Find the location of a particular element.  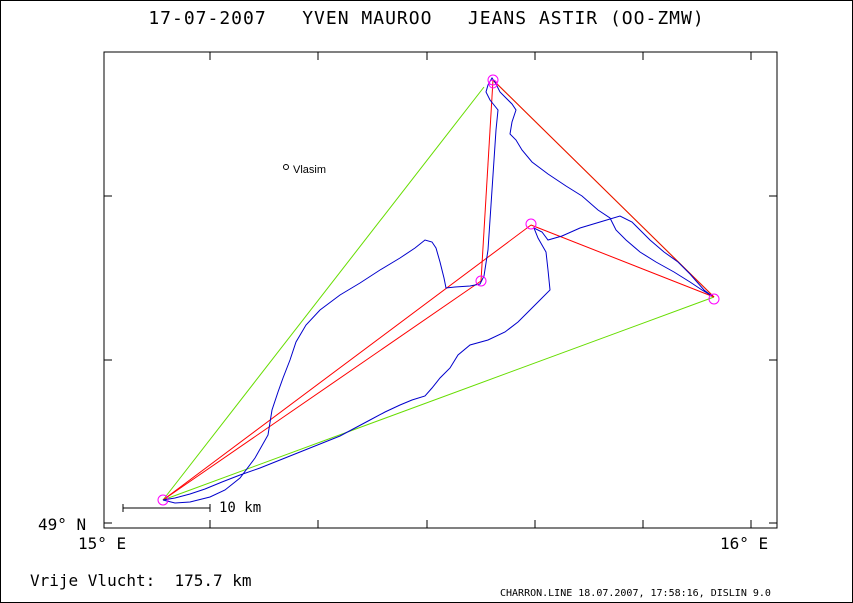

lon-right-label: 16° E is located at coordinates (744, 543).